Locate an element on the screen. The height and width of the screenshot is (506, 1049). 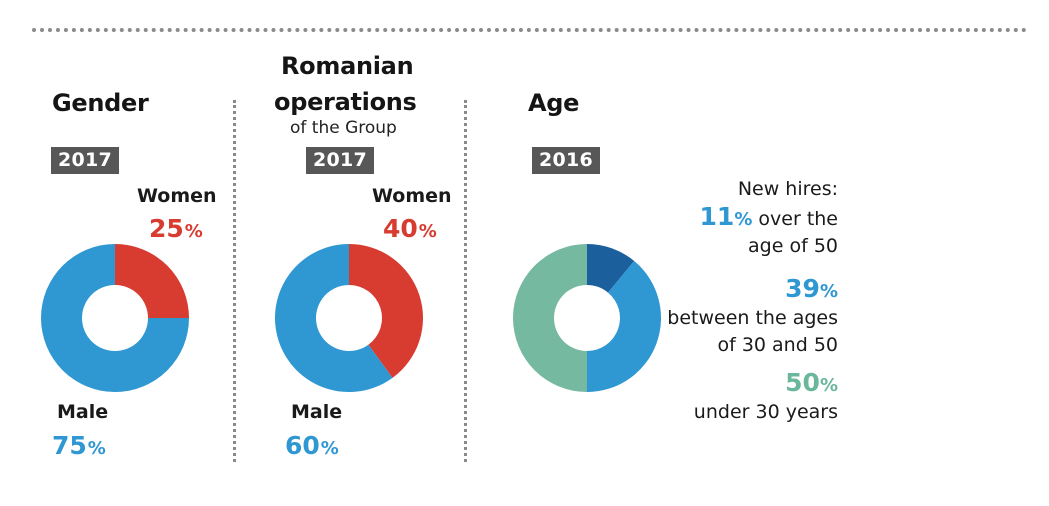
gender-male-label: Male is located at coordinates (83, 412).